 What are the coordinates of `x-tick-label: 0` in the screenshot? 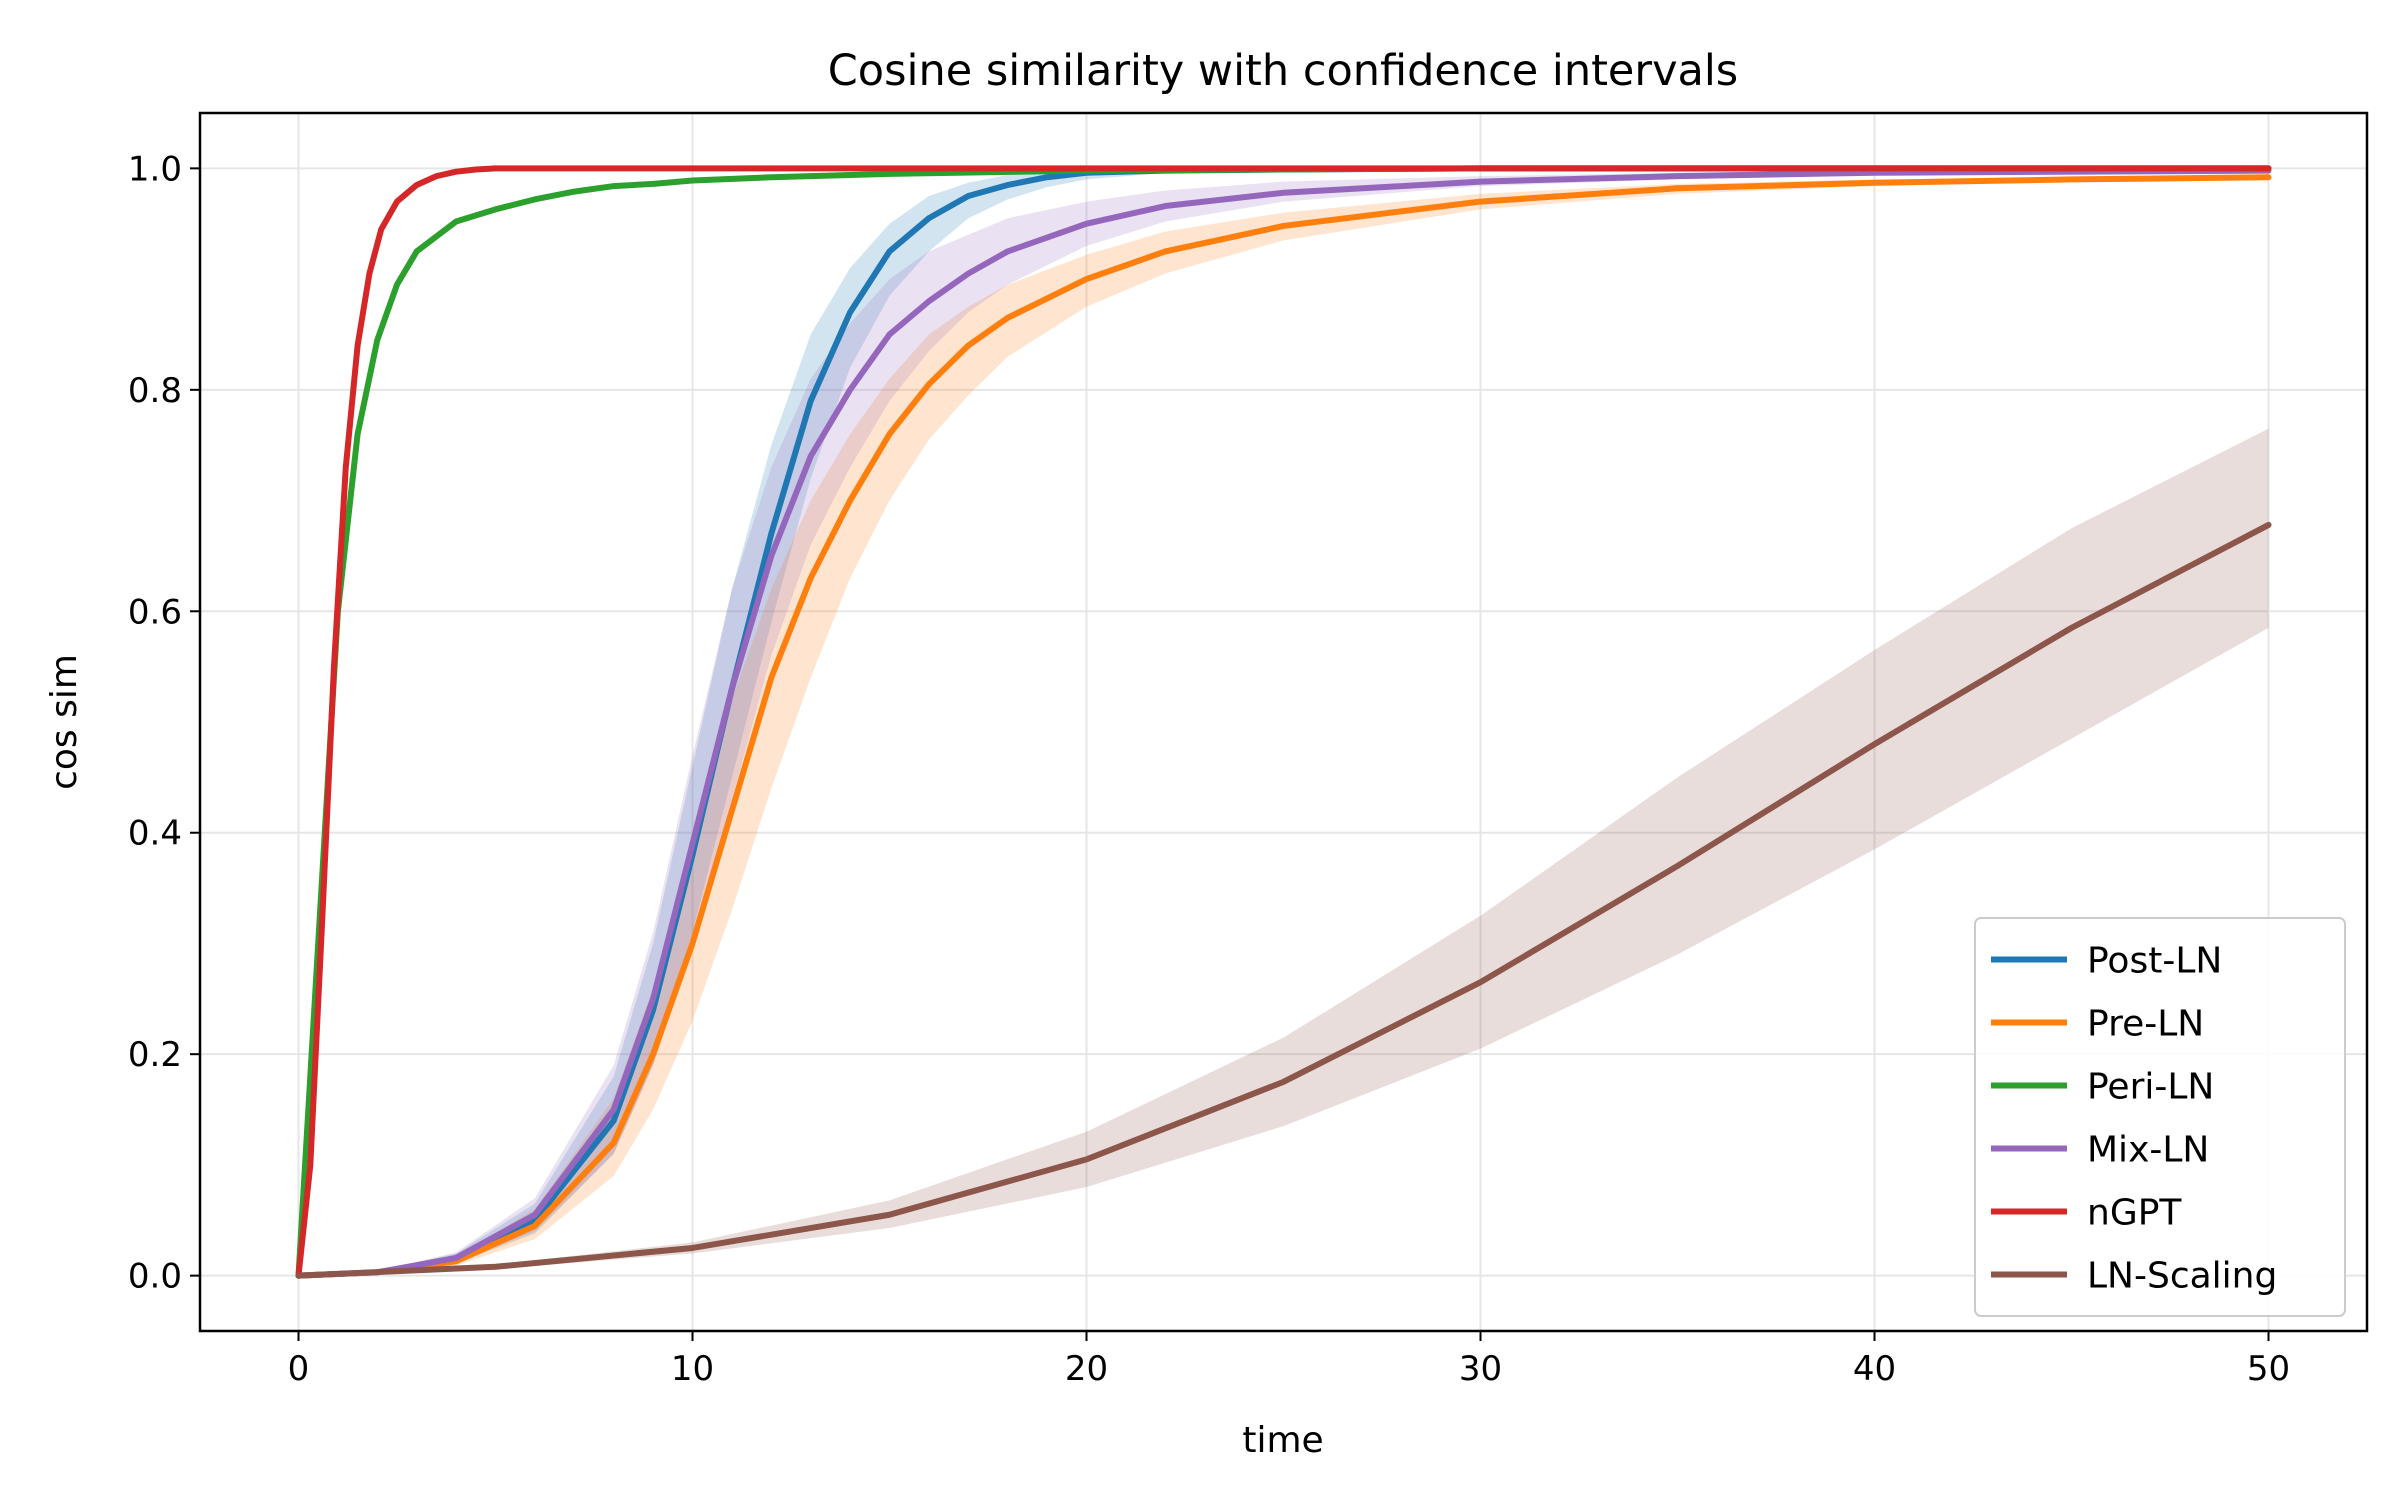 It's located at (299, 1369).